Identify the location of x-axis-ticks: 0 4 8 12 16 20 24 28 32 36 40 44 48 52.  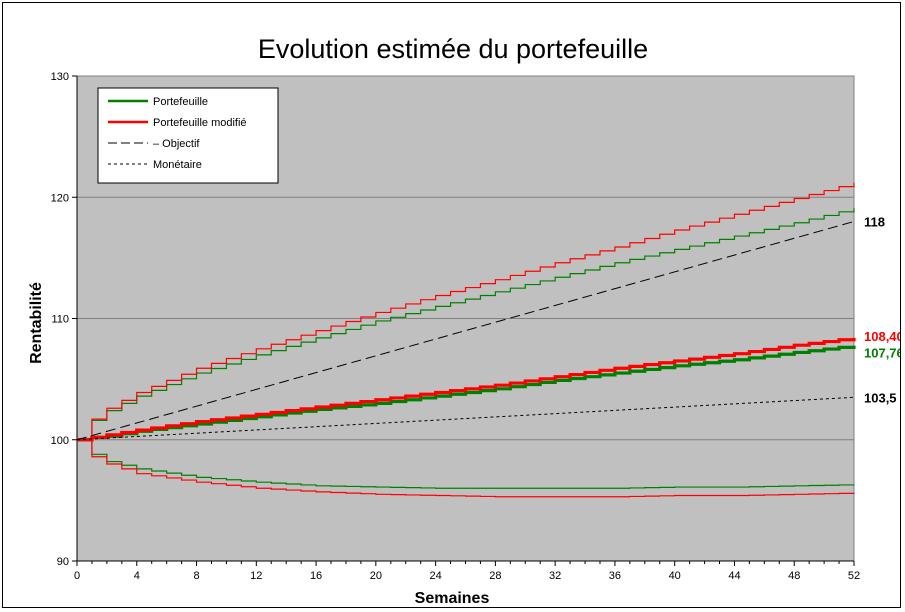
(467, 571).